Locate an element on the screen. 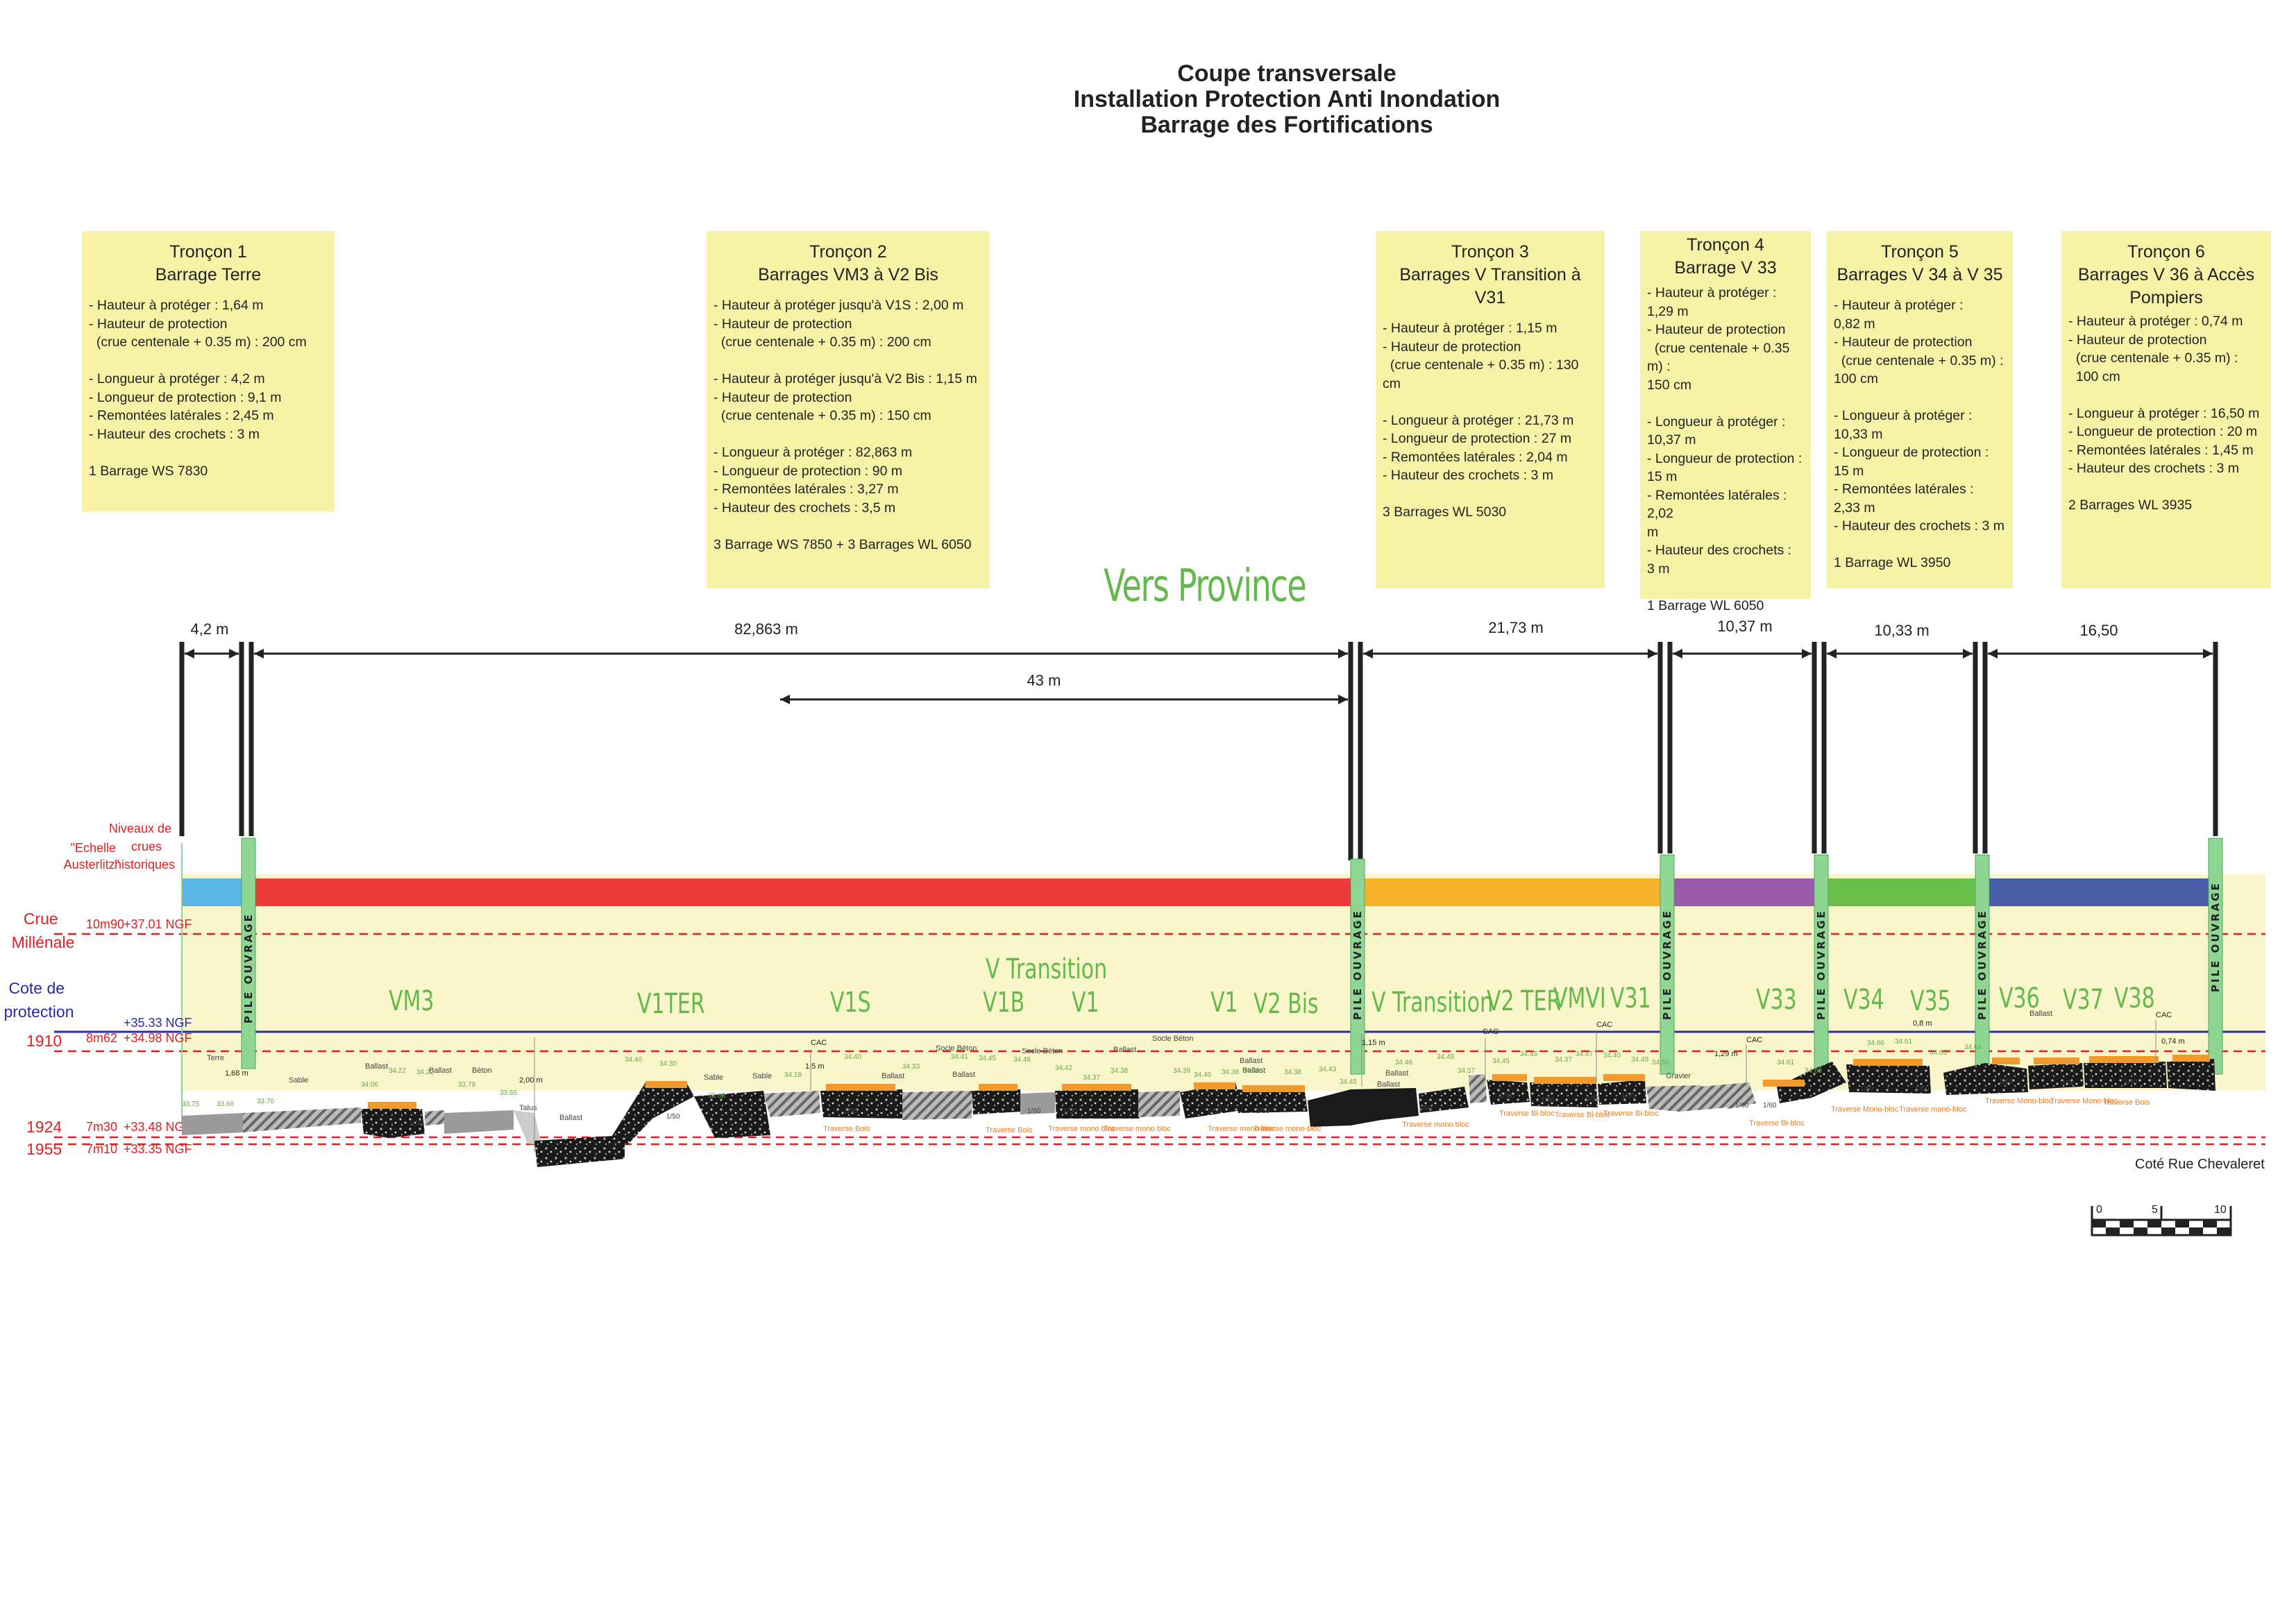 The width and height of the screenshot is (2296, 1623). year-1910: 1910 is located at coordinates (44, 1041).